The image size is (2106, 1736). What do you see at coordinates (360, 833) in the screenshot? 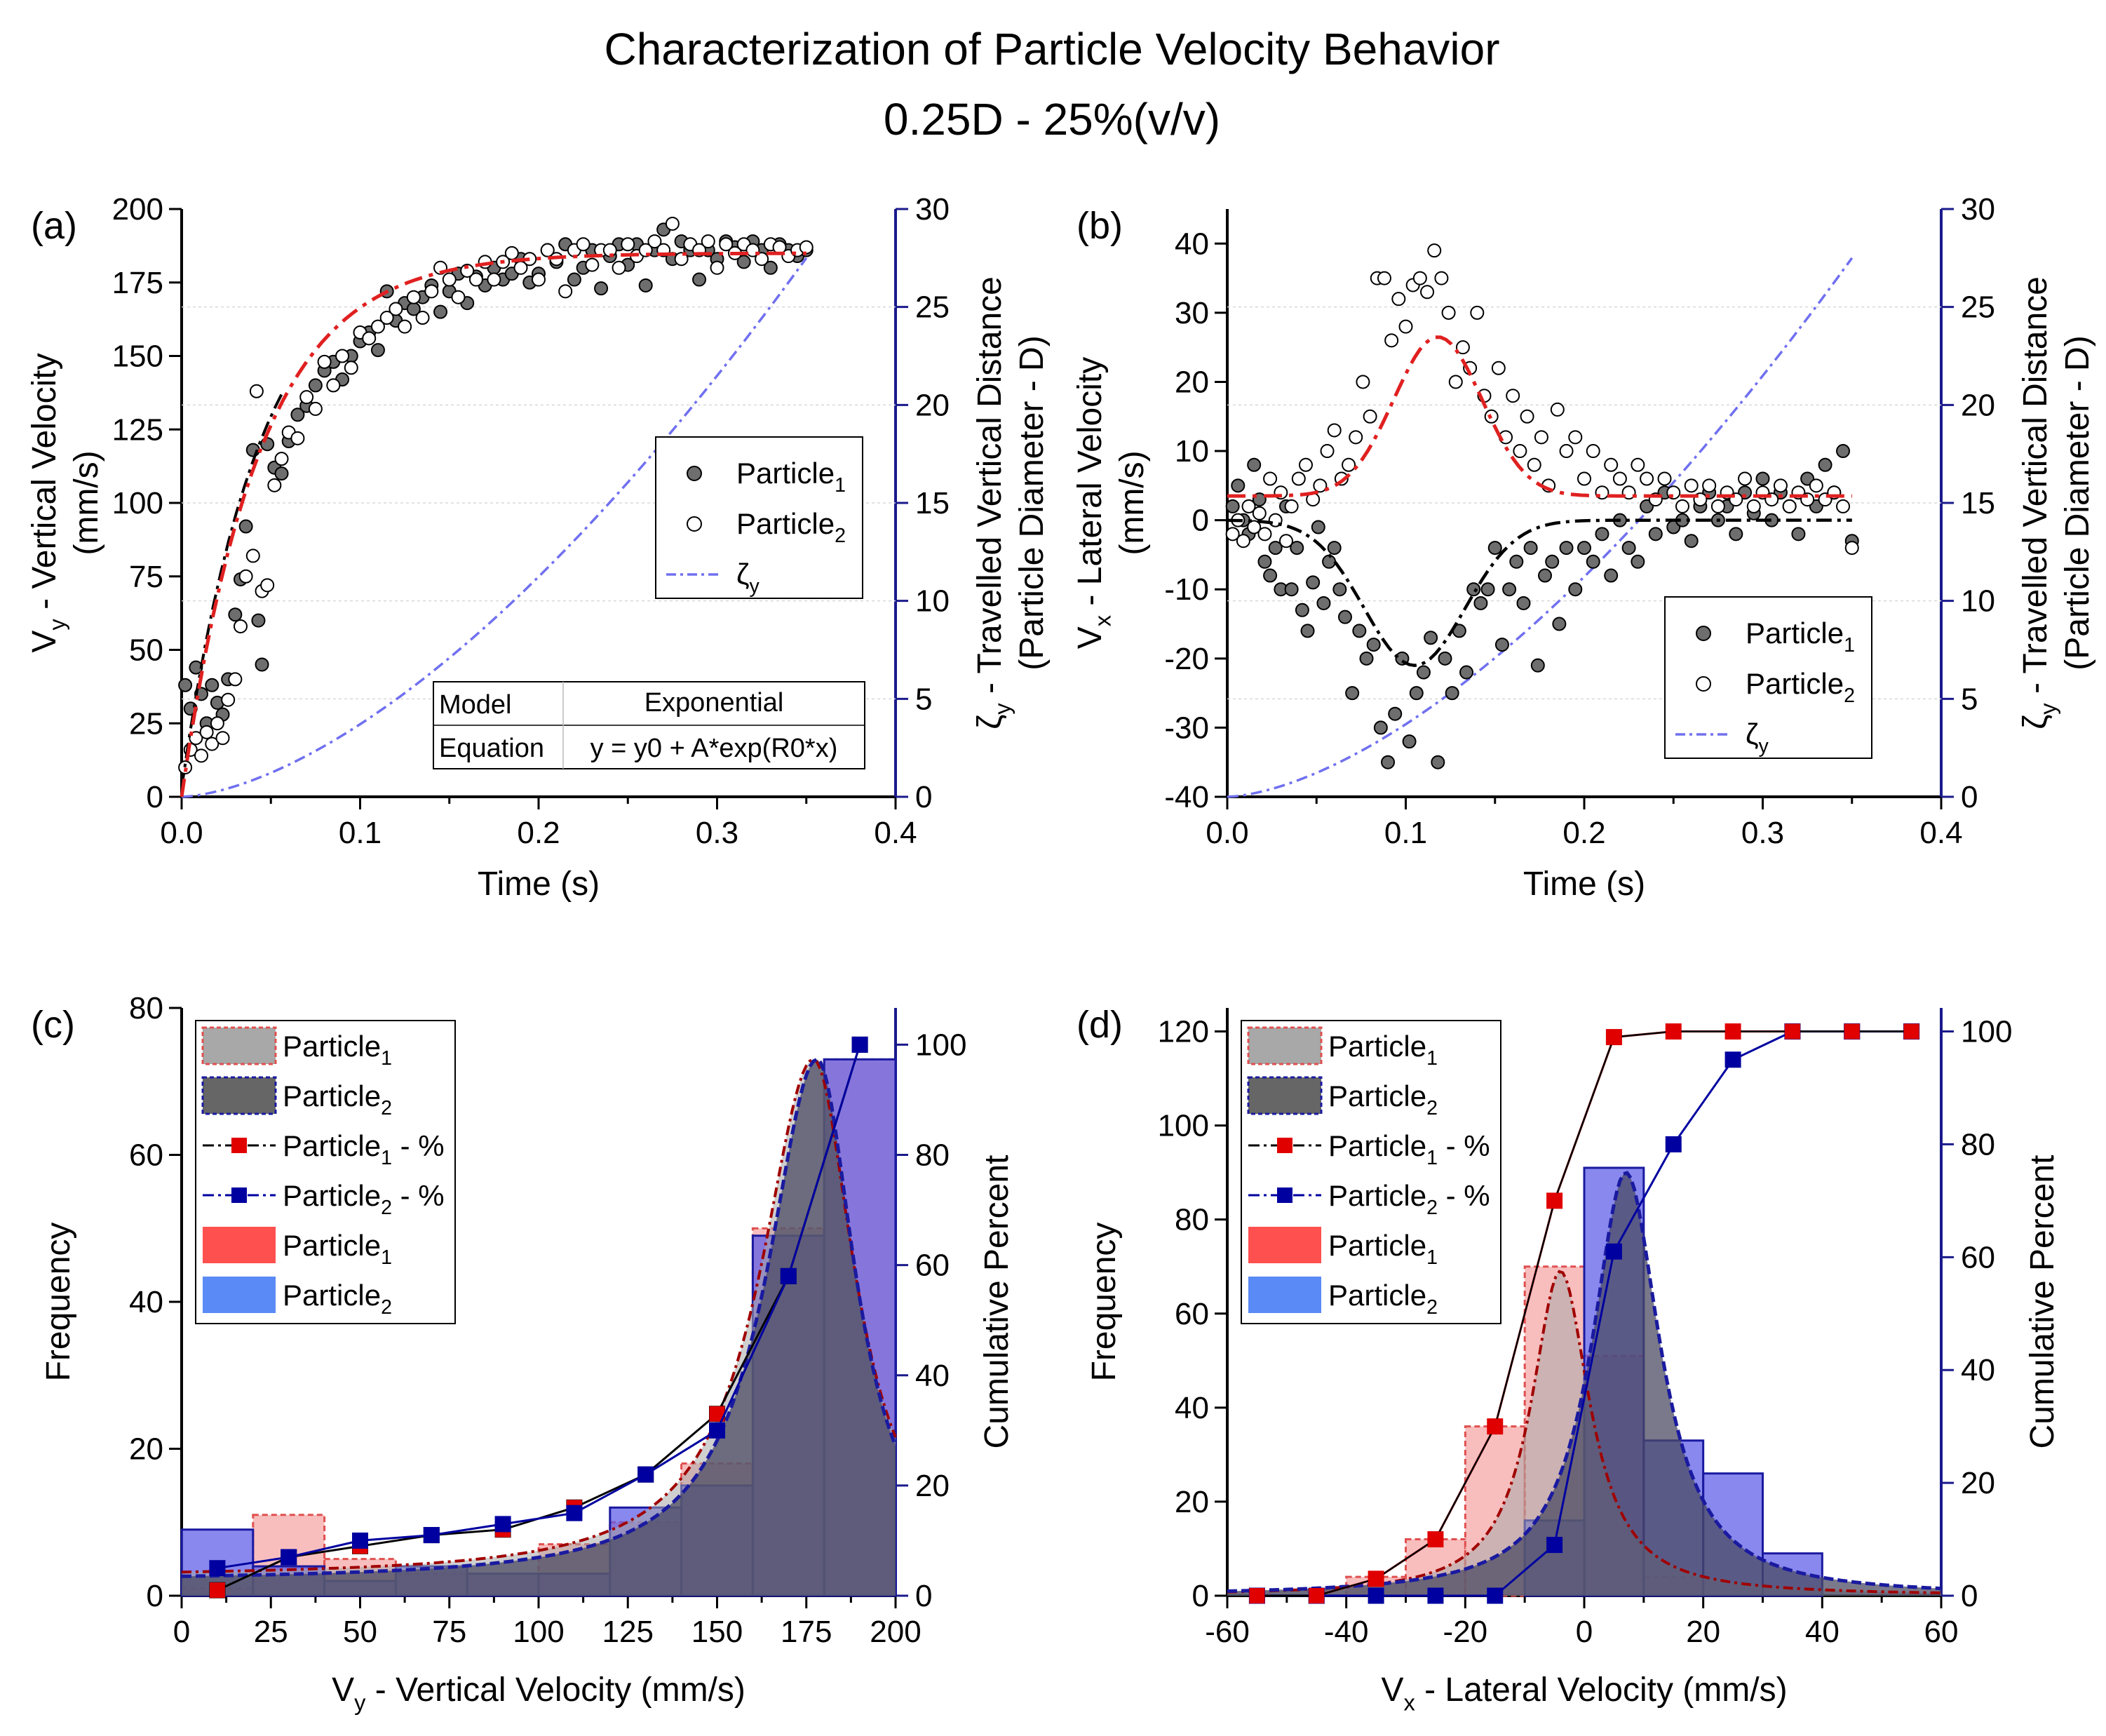
I see `x-tick-label: 0.1` at bounding box center [360, 833].